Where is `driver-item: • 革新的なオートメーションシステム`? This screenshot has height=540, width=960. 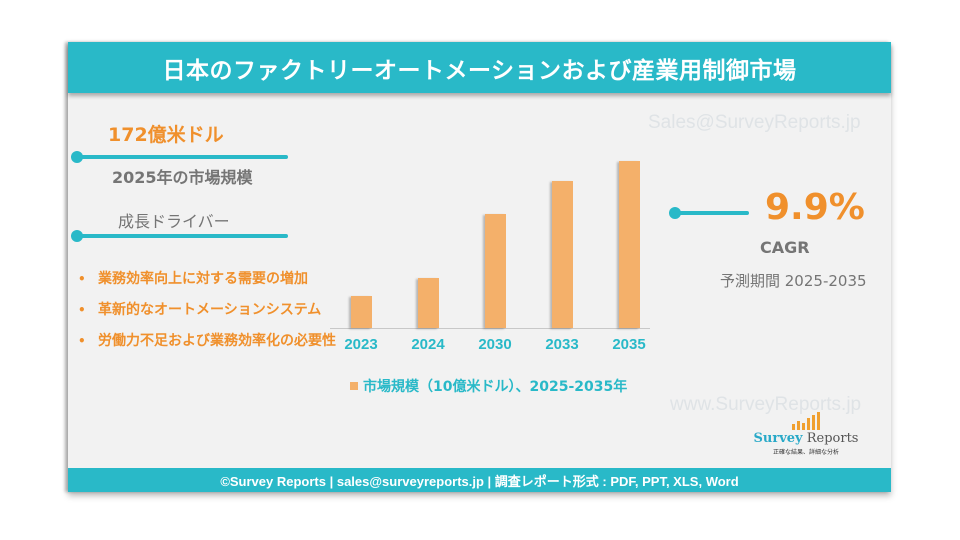
driver-item: • 革新的なオートメーションシステム is located at coordinates (211, 310).